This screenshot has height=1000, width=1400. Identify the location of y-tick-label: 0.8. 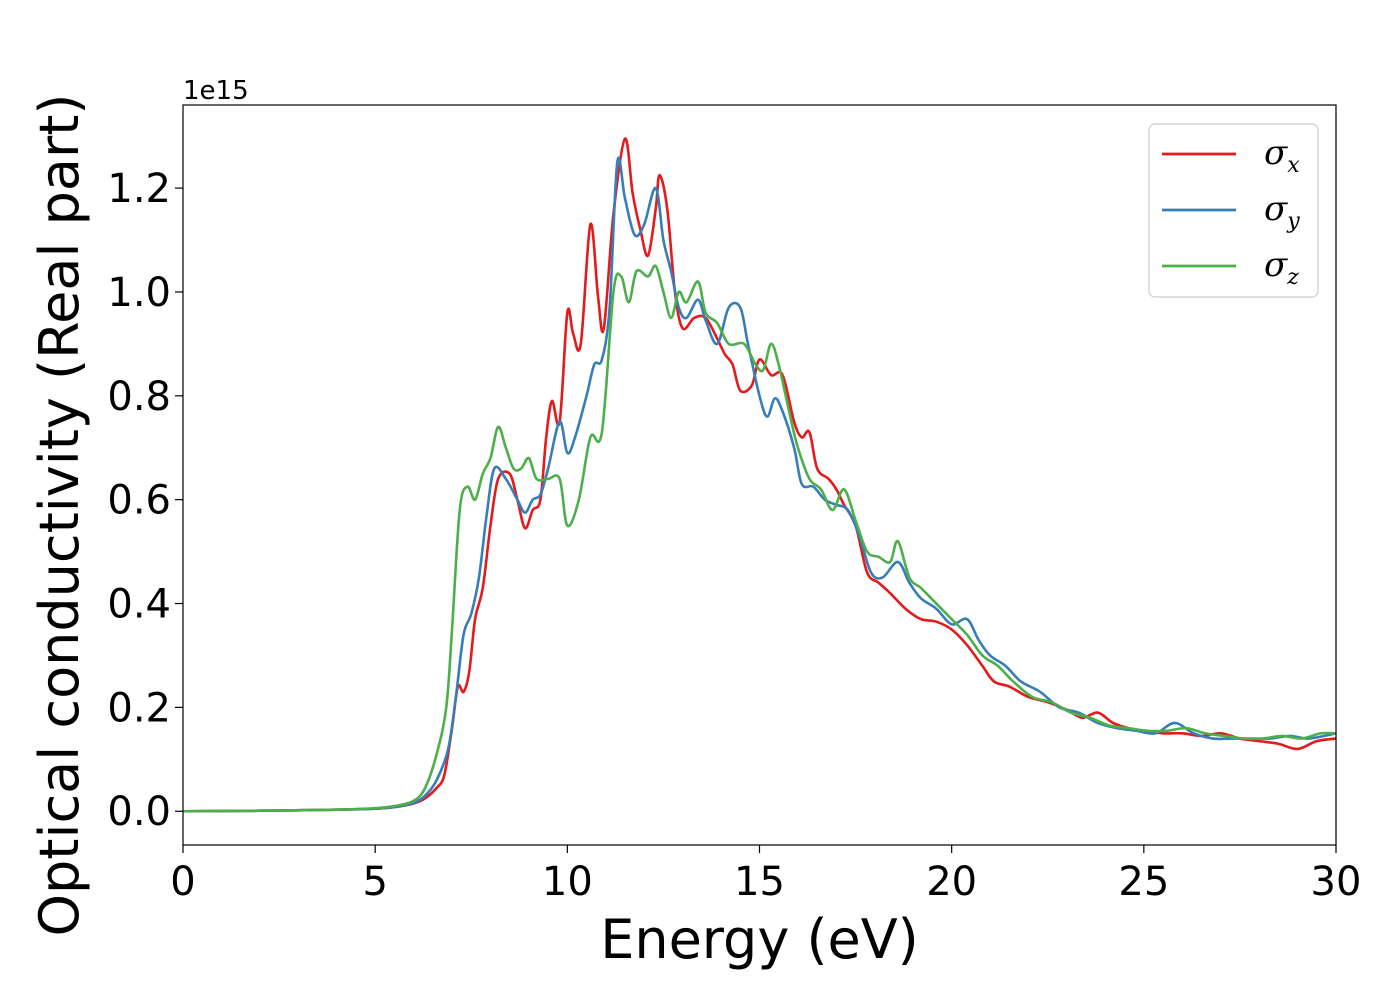
(139, 397).